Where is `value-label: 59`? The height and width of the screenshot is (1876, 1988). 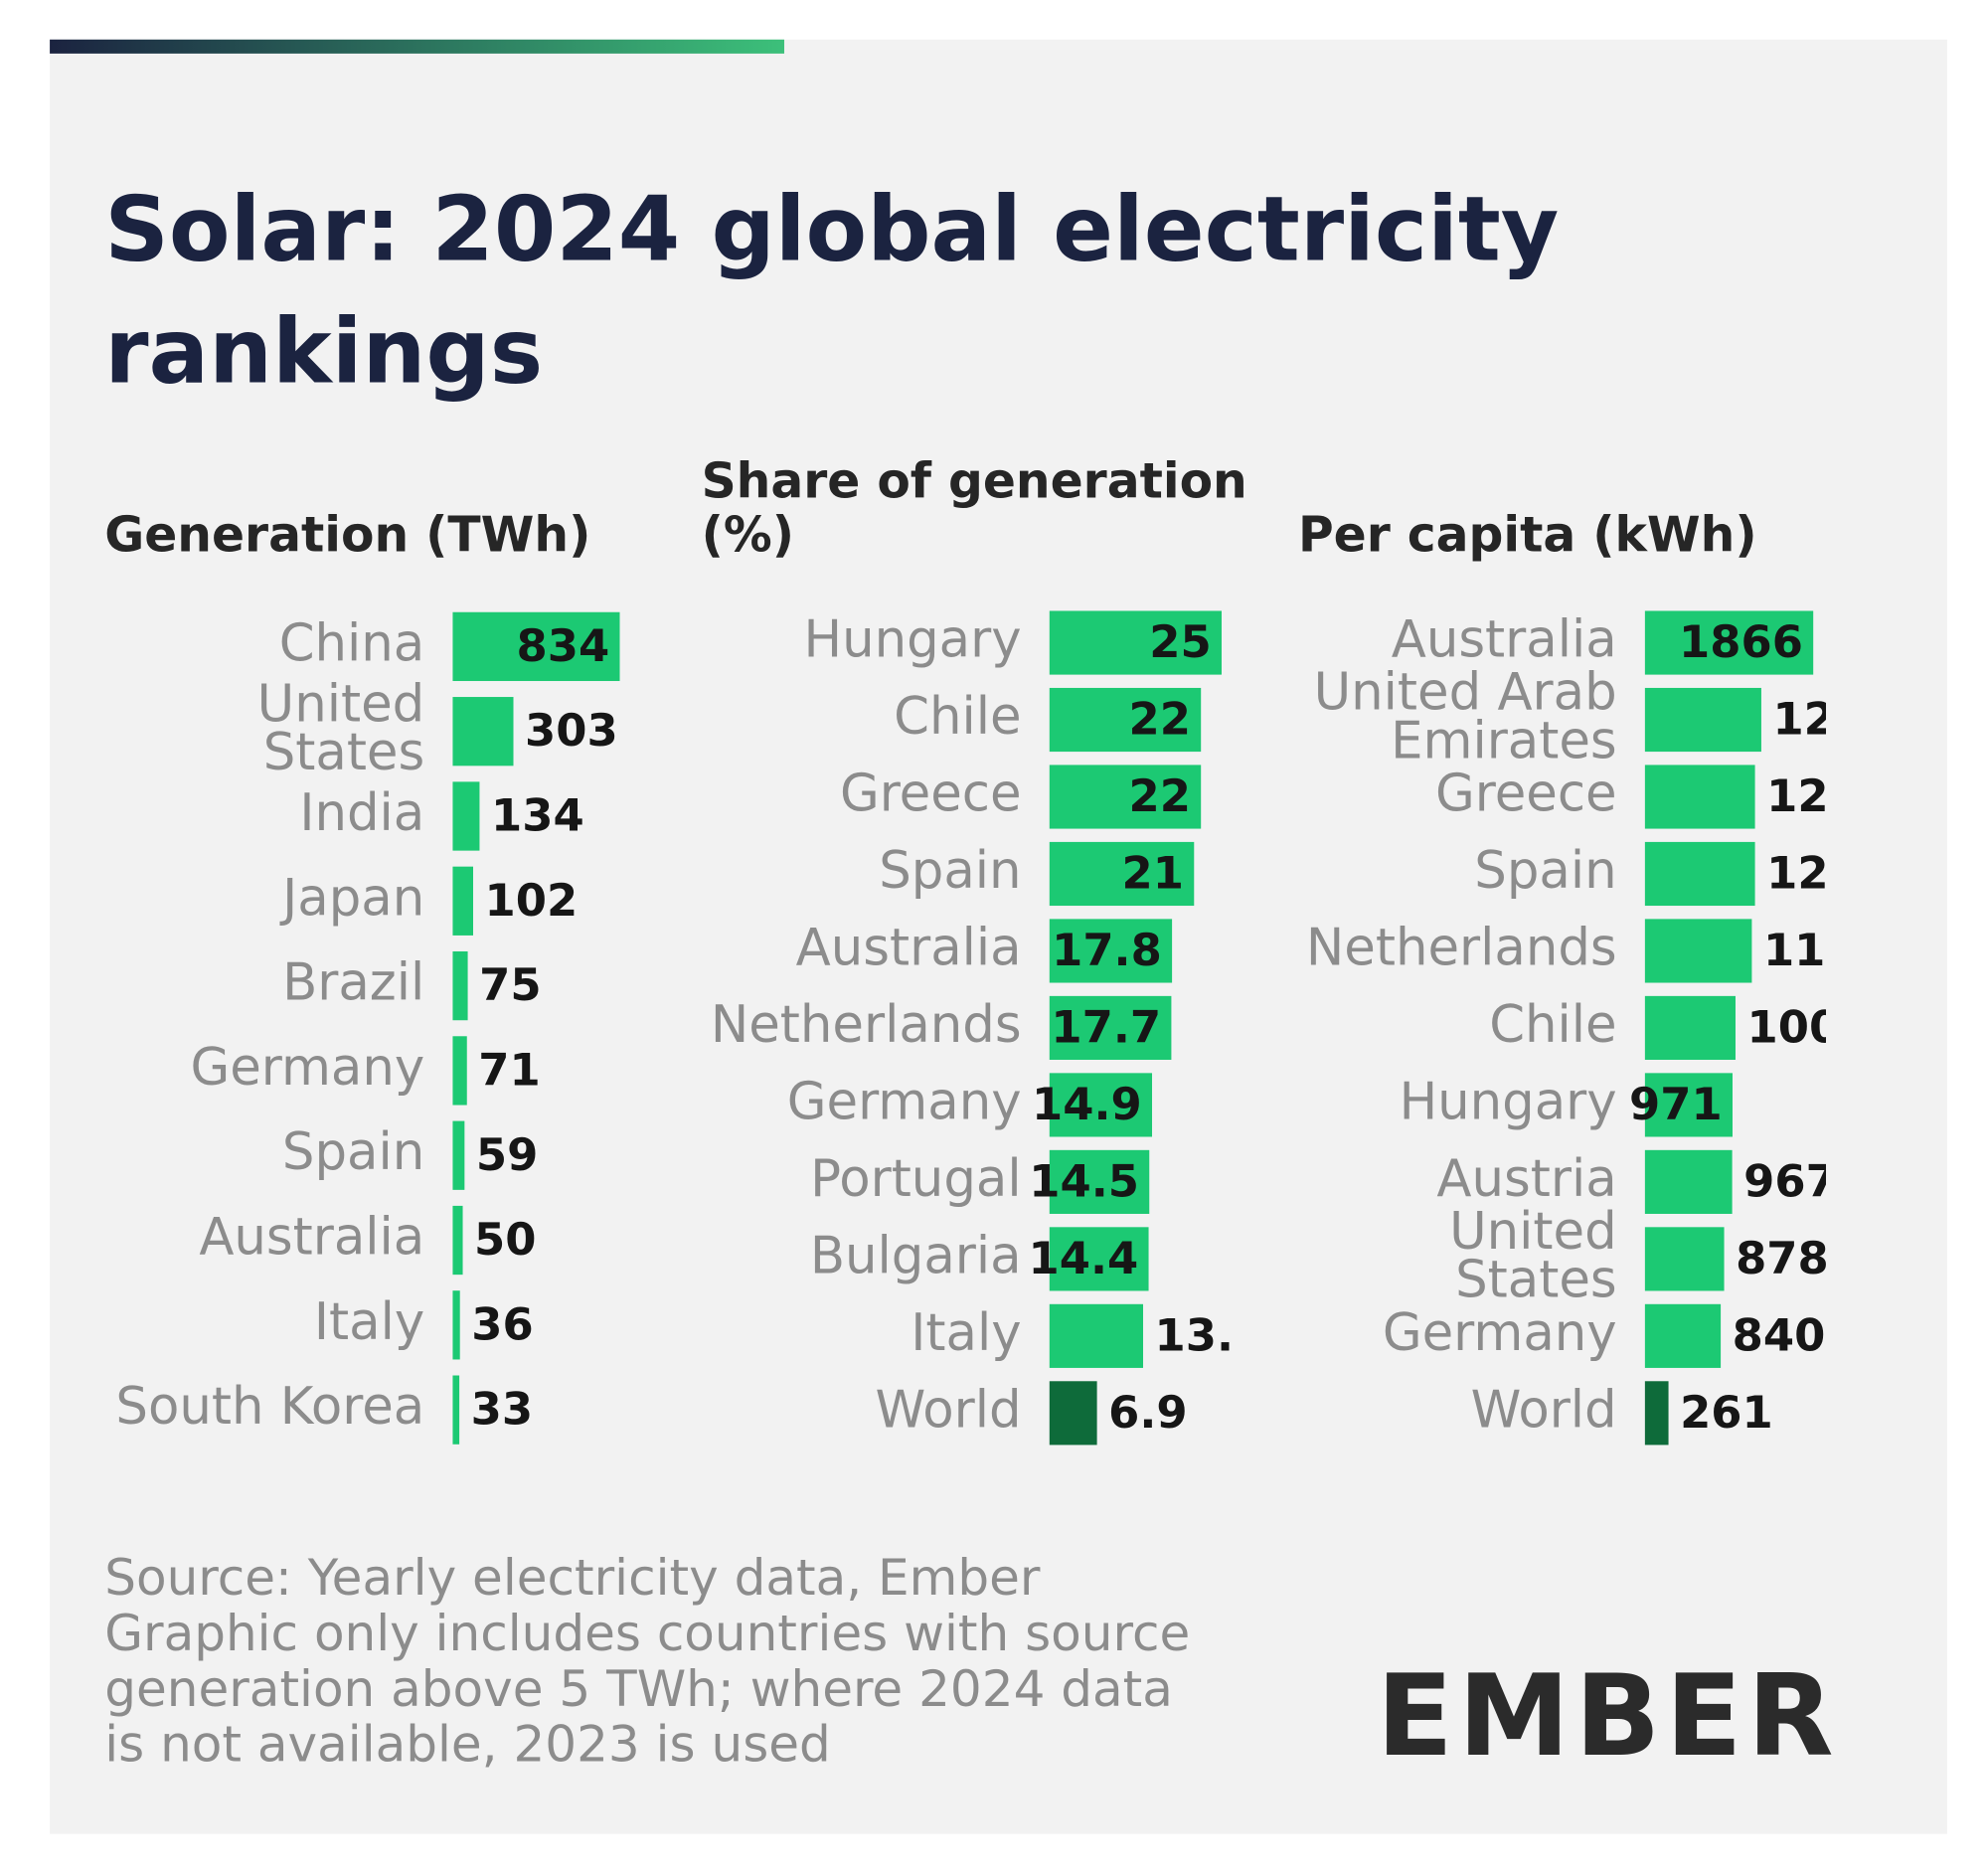 value-label: 59 is located at coordinates (507, 1154).